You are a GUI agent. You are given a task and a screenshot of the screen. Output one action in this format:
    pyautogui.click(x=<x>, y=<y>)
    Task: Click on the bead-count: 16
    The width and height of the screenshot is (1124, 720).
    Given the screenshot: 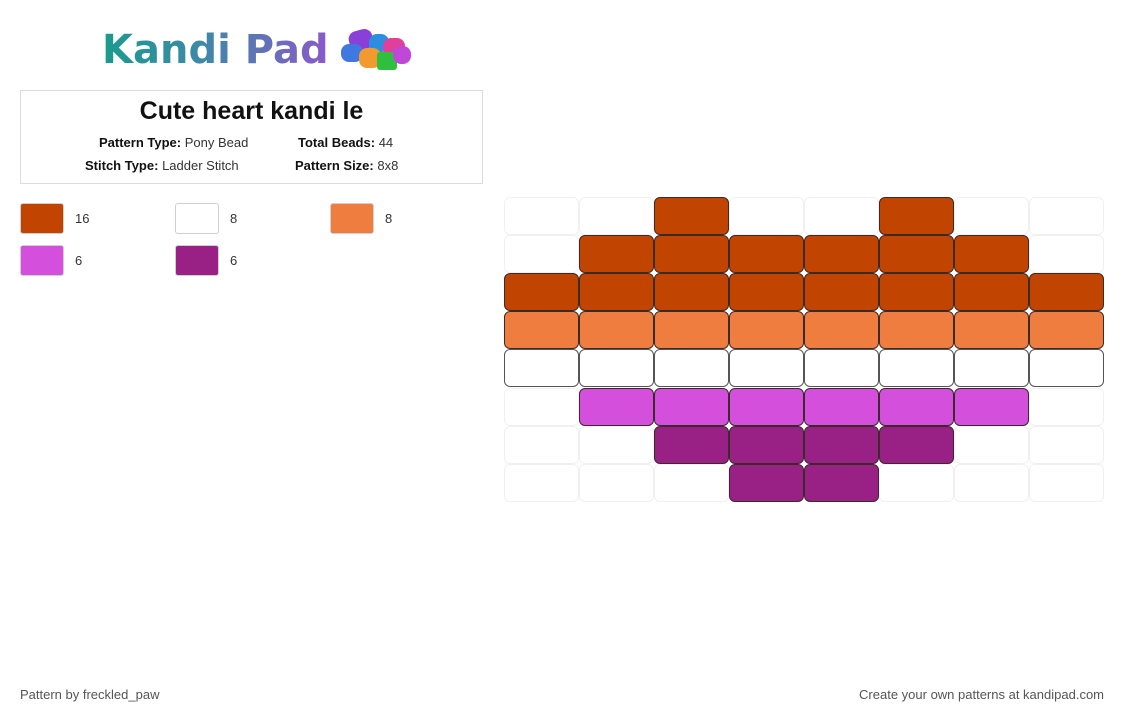 What is the action you would take?
    pyautogui.click(x=82, y=218)
    